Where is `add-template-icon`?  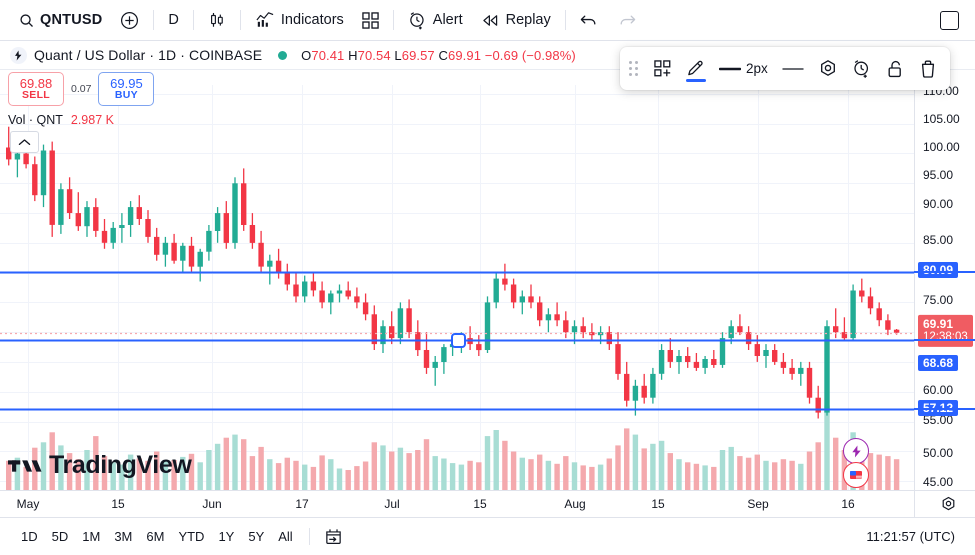
add-template-icon is located at coordinates (661, 67).